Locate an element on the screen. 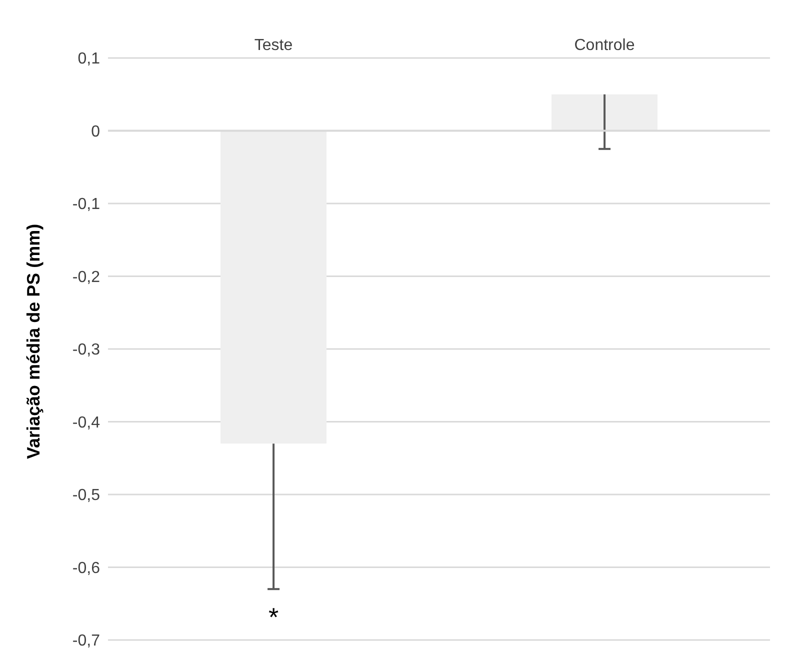  y-tick-label: -0,6 is located at coordinates (86, 568).